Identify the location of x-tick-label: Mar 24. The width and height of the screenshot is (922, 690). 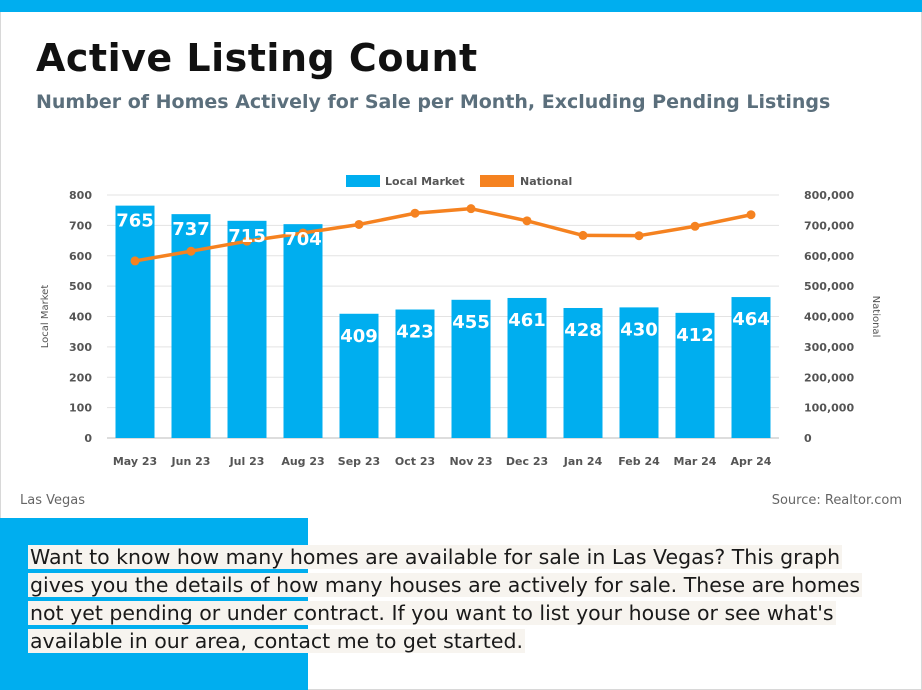
(695, 461).